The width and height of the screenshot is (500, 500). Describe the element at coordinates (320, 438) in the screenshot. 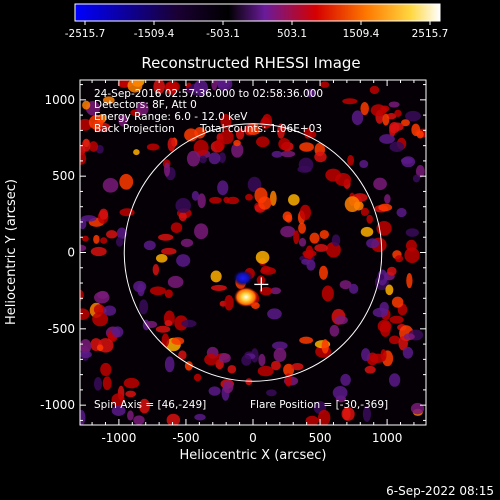

I see `x-tick-label: 500` at that location.